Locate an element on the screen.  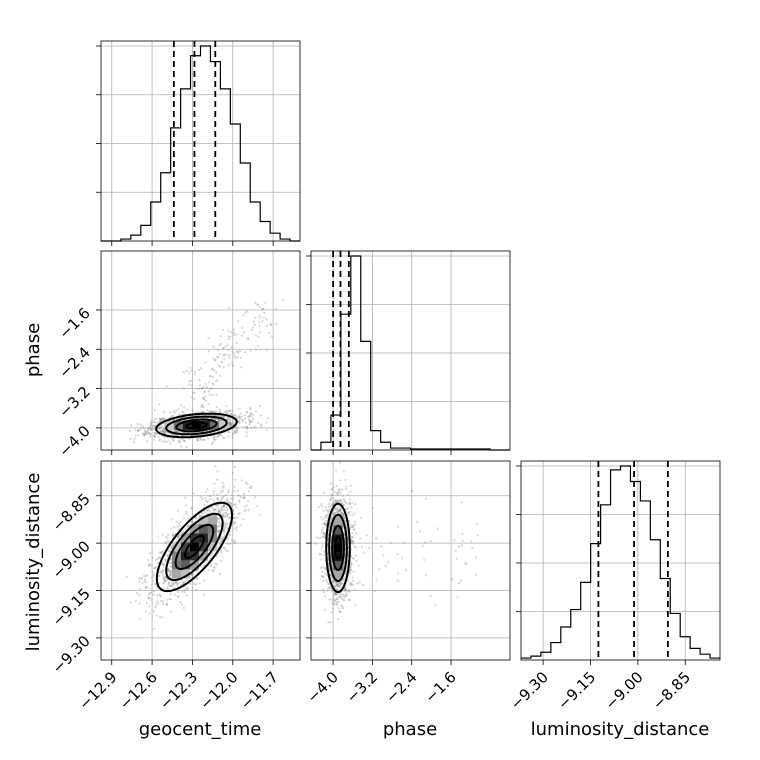
xtick-label-luminosity_distance: −9.00 is located at coordinates (623, 690).